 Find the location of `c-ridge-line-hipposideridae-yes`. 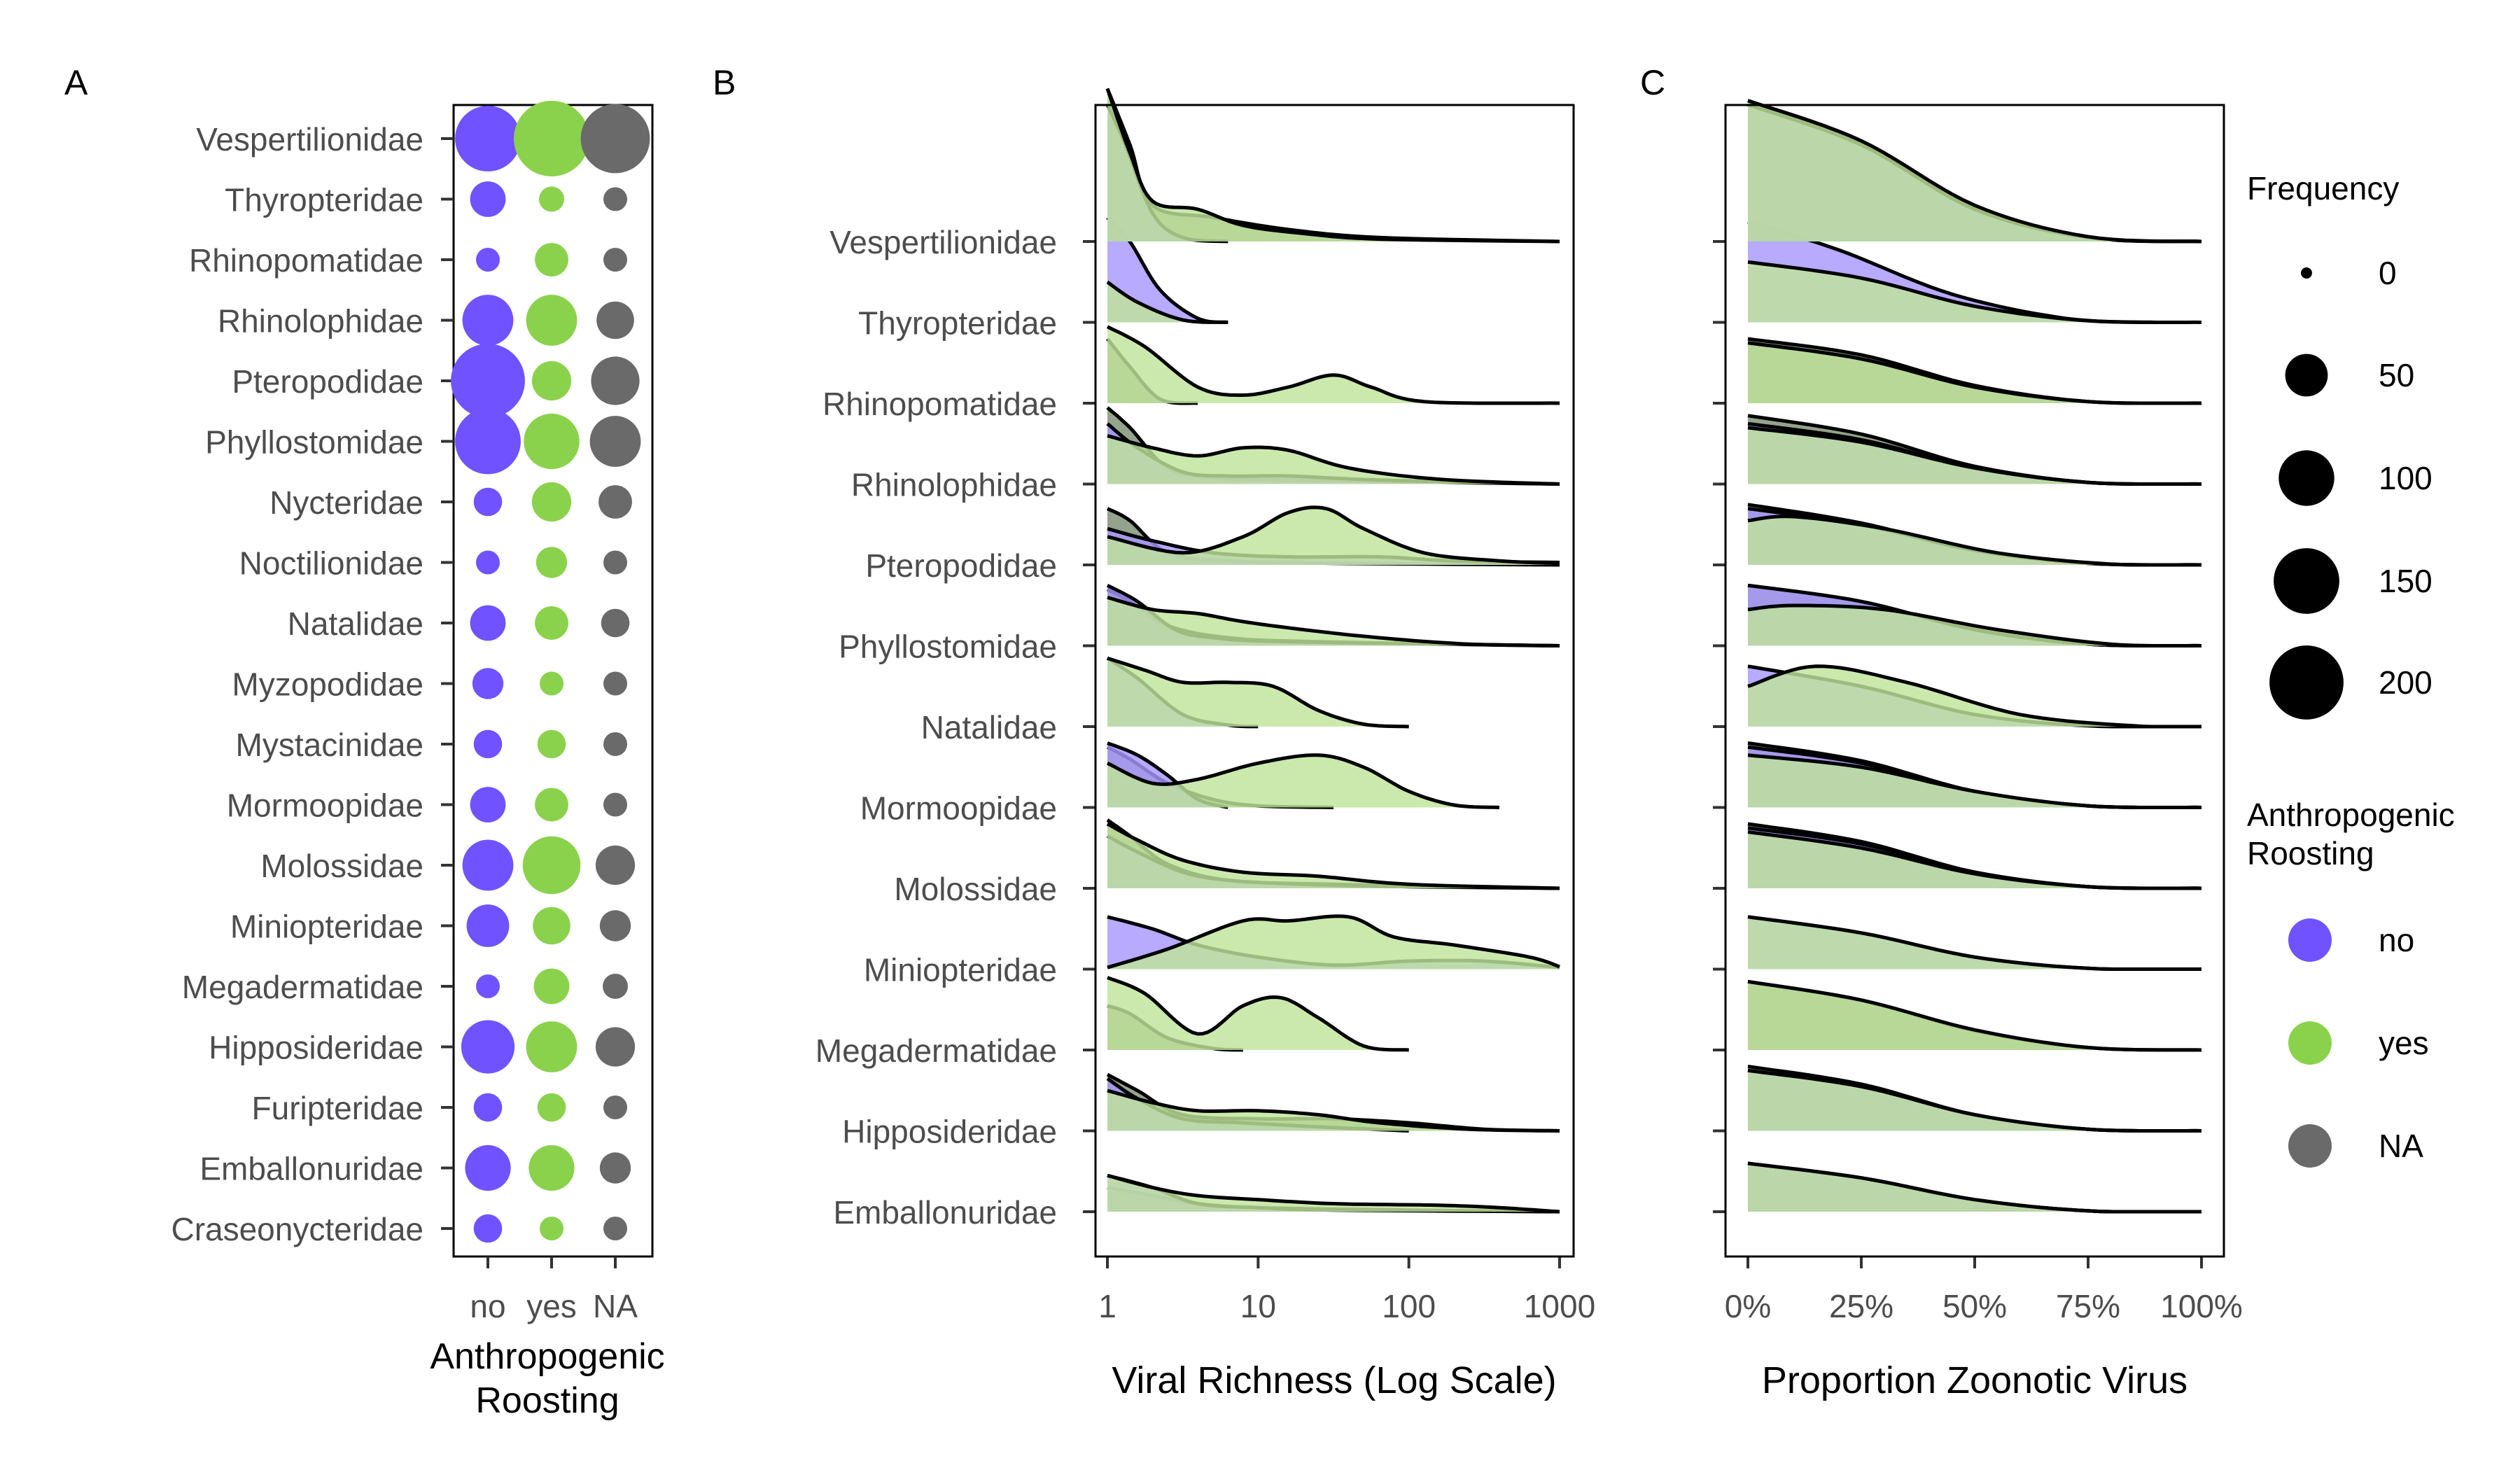

c-ridge-line-hipposideridae-yes is located at coordinates (1974, 1100).